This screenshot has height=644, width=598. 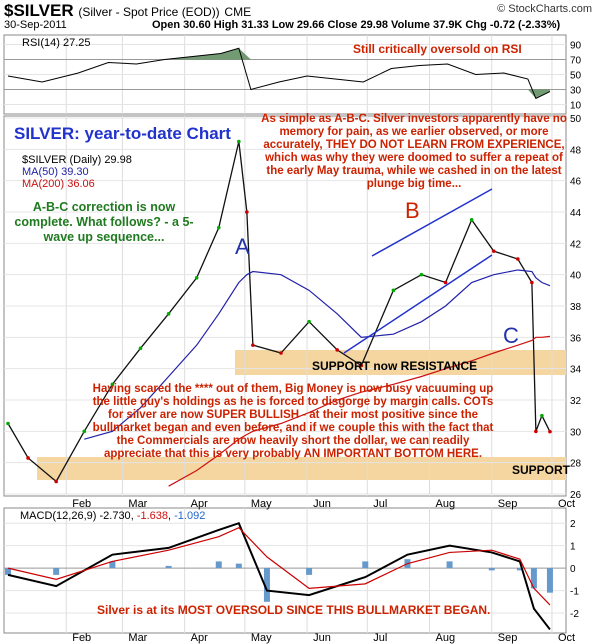 What do you see at coordinates (446, 504) in the screenshot?
I see `month-label: Aug` at bounding box center [446, 504].